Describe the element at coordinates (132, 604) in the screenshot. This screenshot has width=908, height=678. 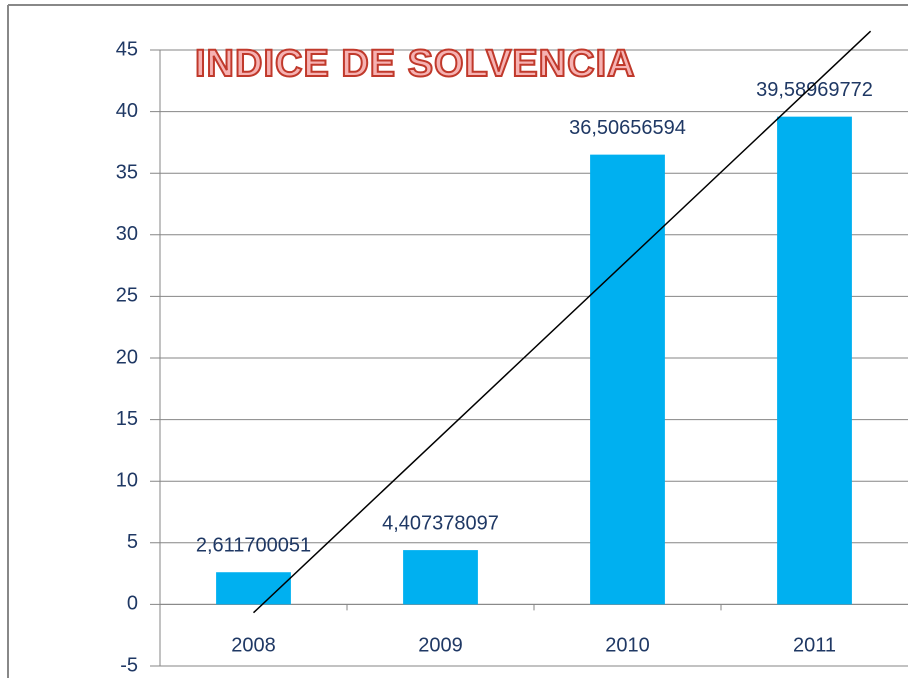
I see `y-tick-label: 0` at that location.